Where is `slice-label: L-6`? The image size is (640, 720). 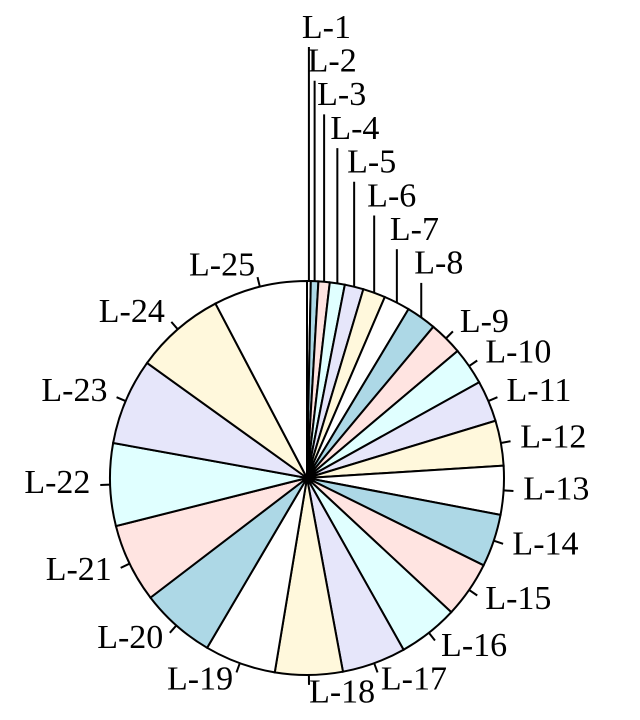 slice-label: L-6 is located at coordinates (391, 195).